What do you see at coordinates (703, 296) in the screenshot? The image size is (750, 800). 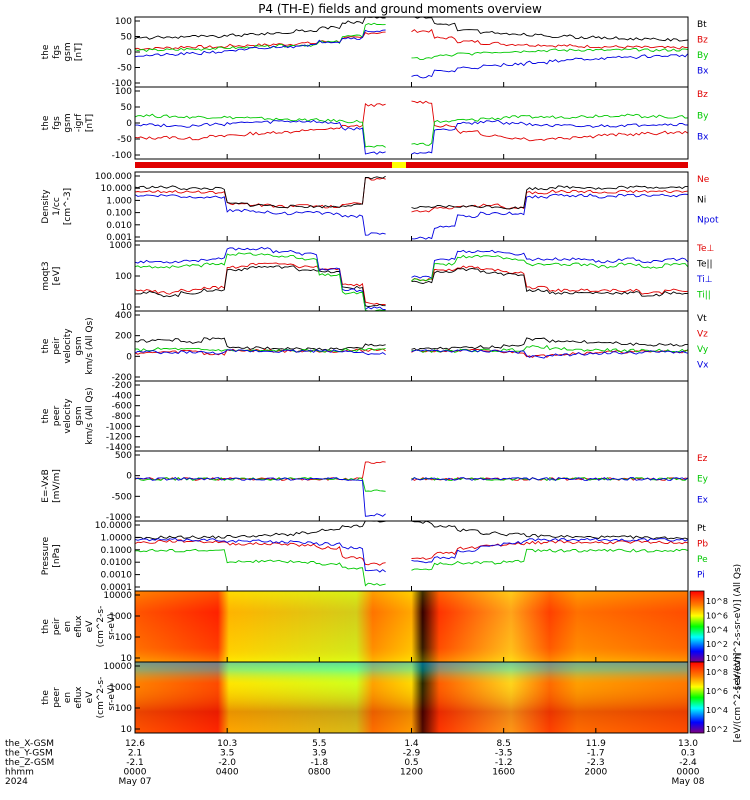 I see `legend-p4-Ti||: Ti||` at bounding box center [703, 296].